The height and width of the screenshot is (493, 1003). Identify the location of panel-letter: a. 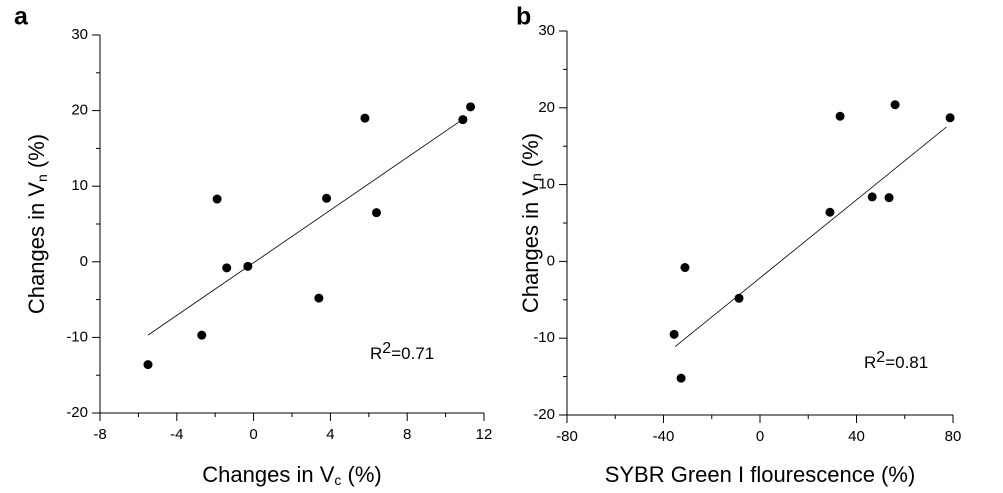
(21, 17).